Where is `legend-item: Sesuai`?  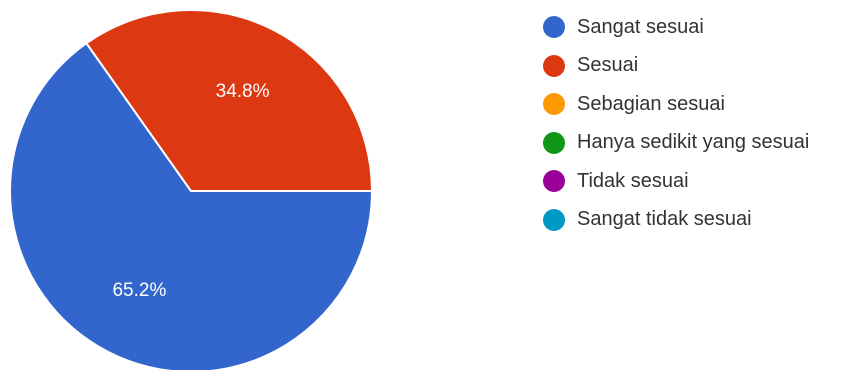 legend-item: Sesuai is located at coordinates (676, 66).